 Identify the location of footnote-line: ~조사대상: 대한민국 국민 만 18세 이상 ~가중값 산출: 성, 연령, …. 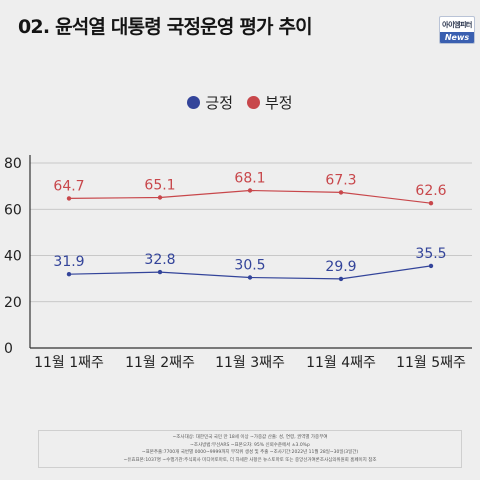
(250, 437).